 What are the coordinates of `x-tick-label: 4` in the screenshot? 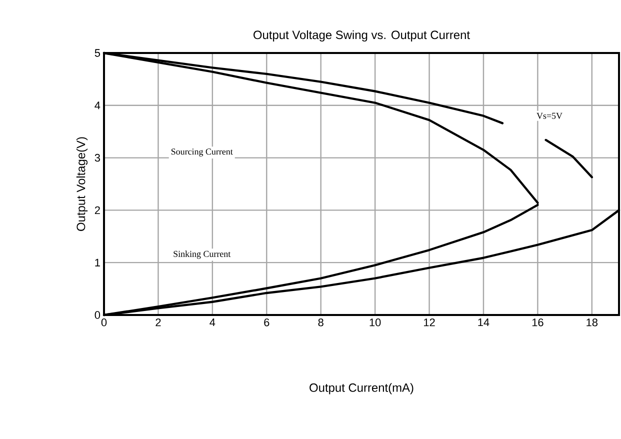 It's located at (213, 322).